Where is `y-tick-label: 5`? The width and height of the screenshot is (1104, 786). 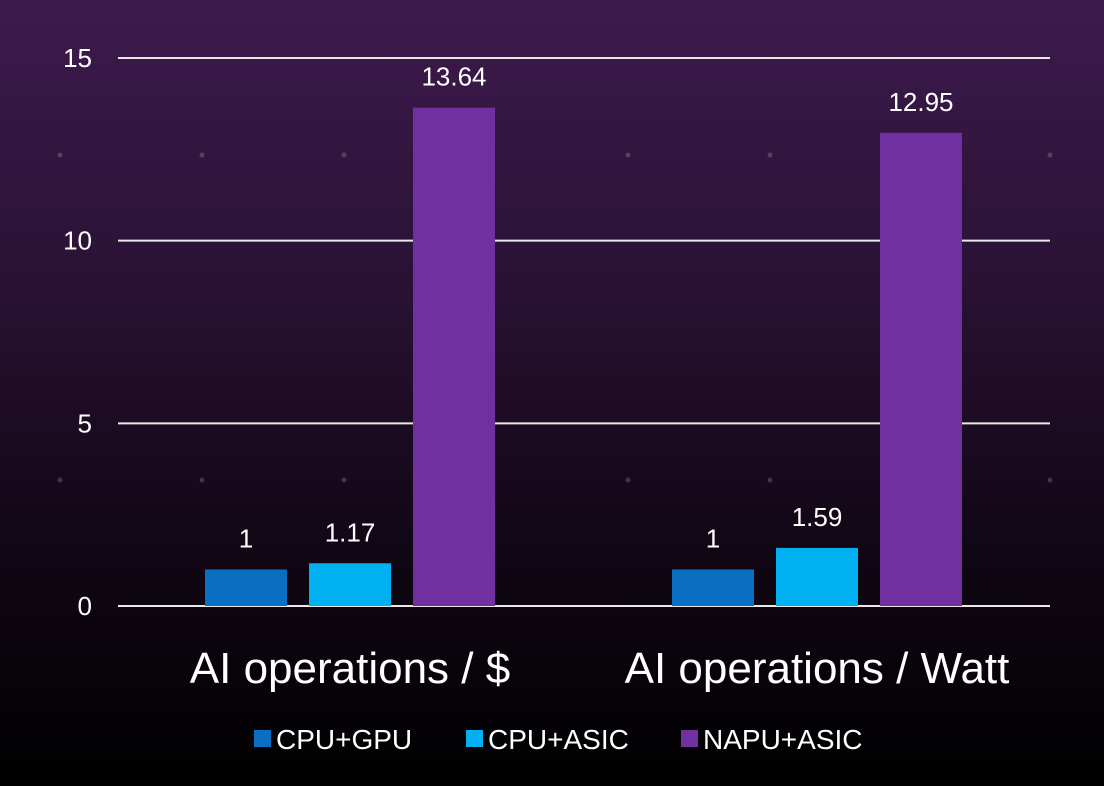 y-tick-label: 5 is located at coordinates (85, 423).